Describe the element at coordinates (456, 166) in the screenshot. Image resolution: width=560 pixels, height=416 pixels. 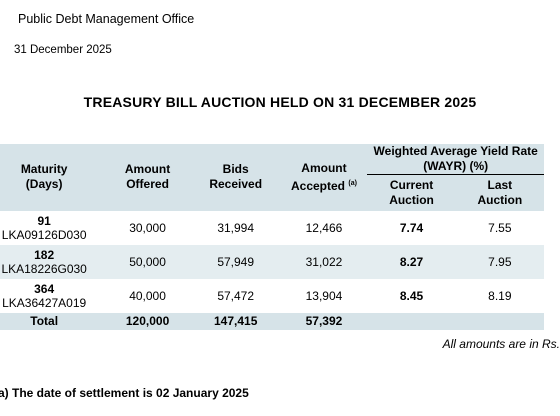
I see `wayr-header-line2: (WAYR) (%)` at that location.